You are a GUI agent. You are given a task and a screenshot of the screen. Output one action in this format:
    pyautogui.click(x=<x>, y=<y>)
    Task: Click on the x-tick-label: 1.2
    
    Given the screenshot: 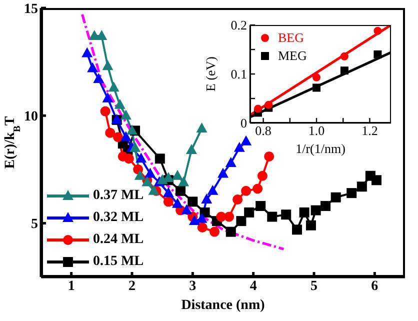 What is the action you would take?
    pyautogui.click(x=370, y=130)
    